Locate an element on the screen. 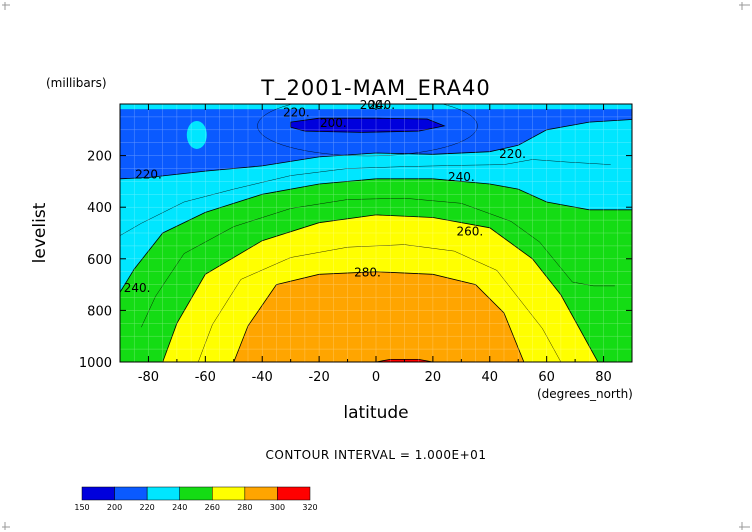 This screenshot has width=752, height=532. chart-title: T_2001-MAM_ERA40 is located at coordinates (375, 88).